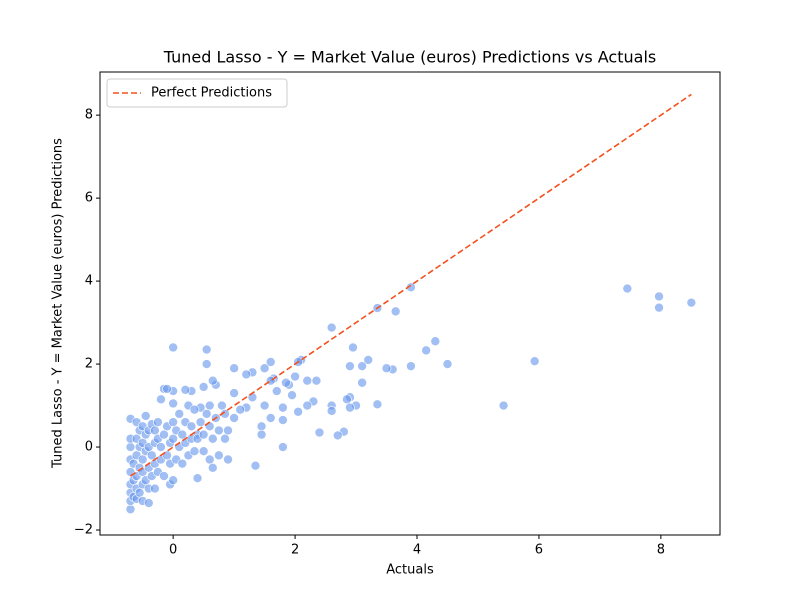  What do you see at coordinates (89, 447) in the screenshot?
I see `y-tick-label: 0` at bounding box center [89, 447].